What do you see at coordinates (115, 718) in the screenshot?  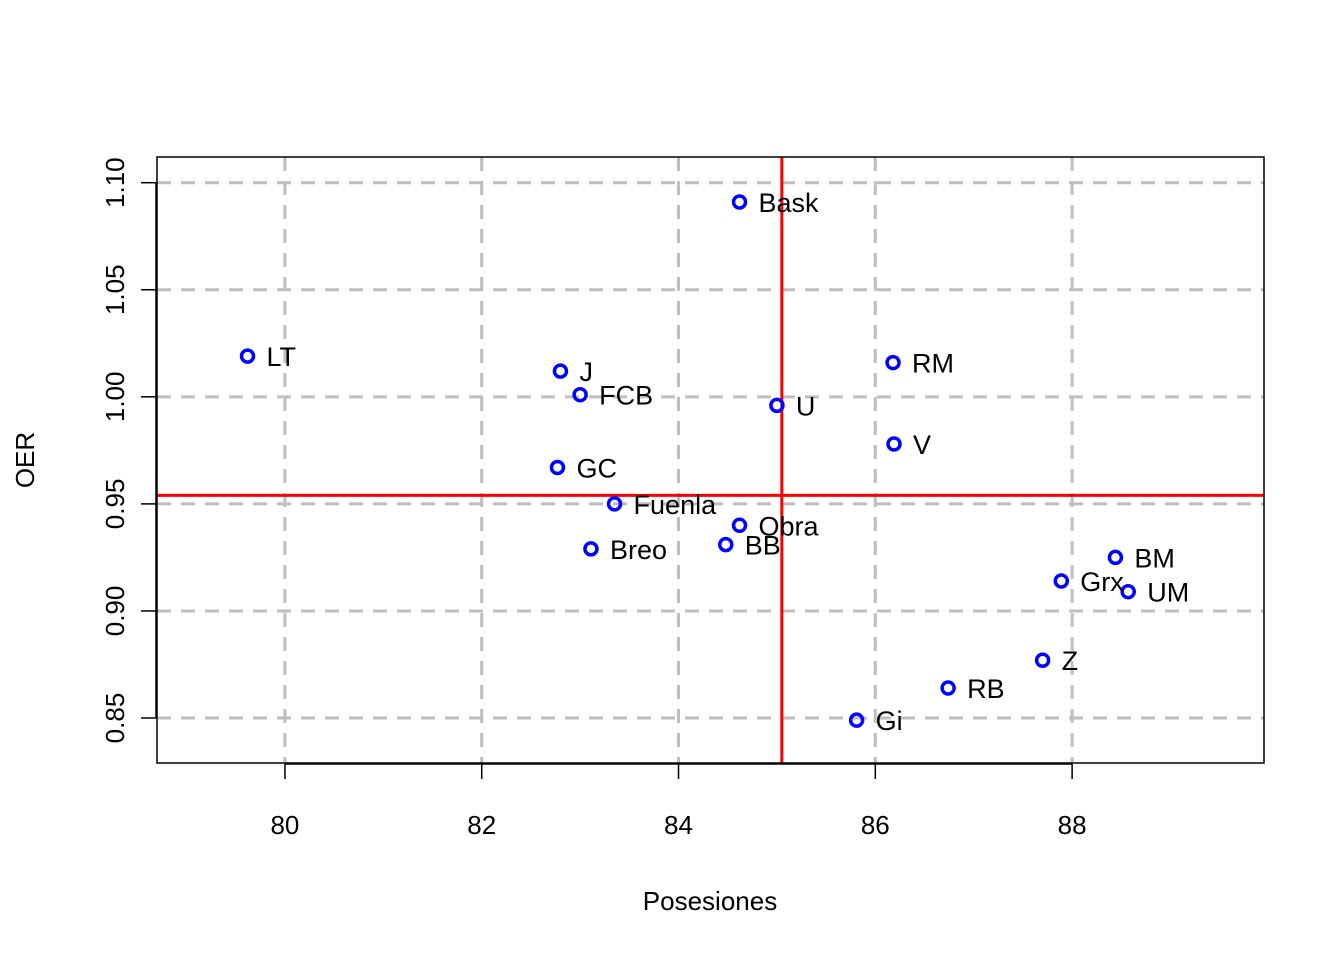 I see `y-tick-label-0.85: 0.85` at bounding box center [115, 718].